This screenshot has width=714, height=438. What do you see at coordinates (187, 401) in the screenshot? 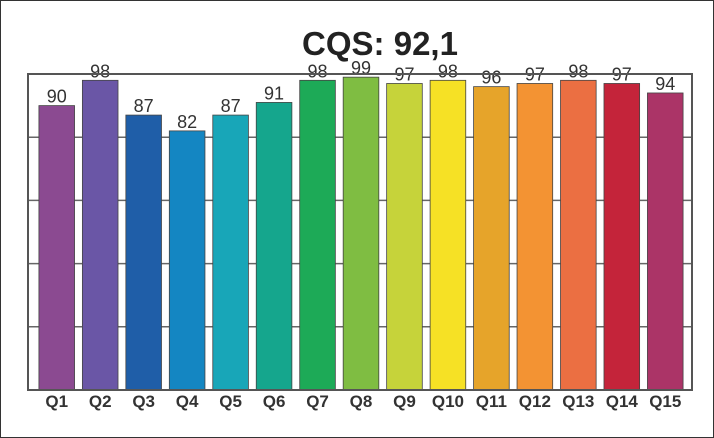
I see `category-label: Q4` at bounding box center [187, 401].